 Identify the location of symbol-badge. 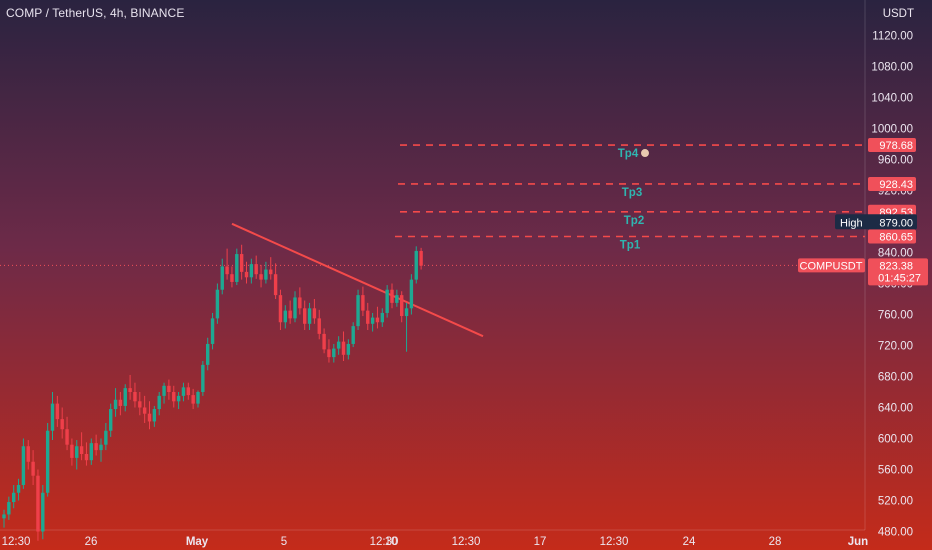
(831, 265).